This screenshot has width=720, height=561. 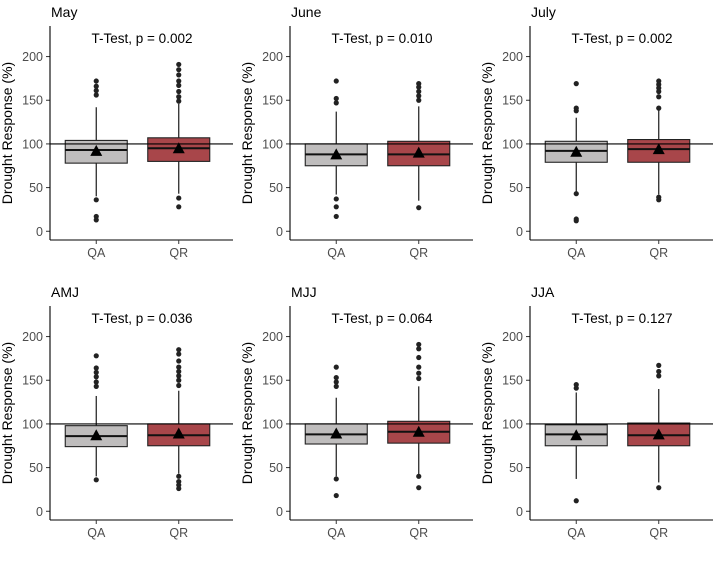 What do you see at coordinates (142, 318) in the screenshot?
I see `ttest-annotation: T-Test, p = 0.036` at bounding box center [142, 318].